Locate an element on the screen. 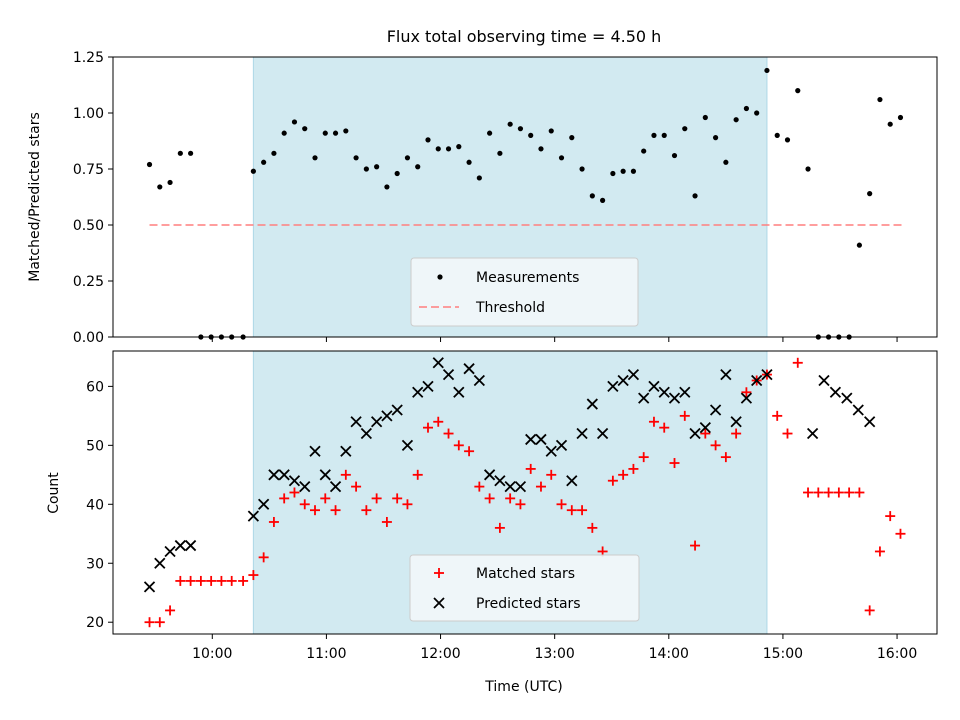 The height and width of the screenshot is (720, 960). y-tick-label: 60 is located at coordinates (95, 387).